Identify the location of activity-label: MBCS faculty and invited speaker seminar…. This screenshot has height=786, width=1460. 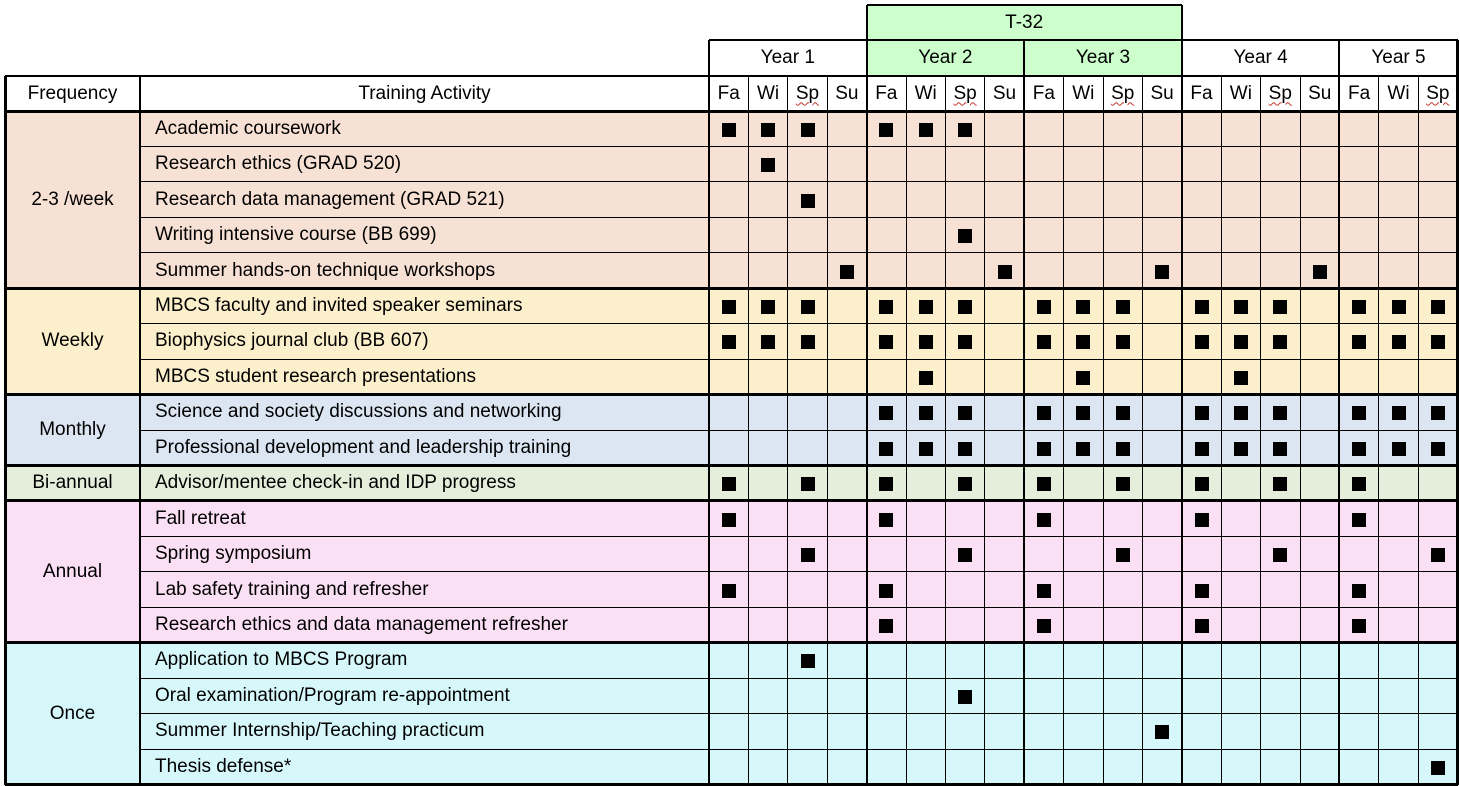
(339, 305).